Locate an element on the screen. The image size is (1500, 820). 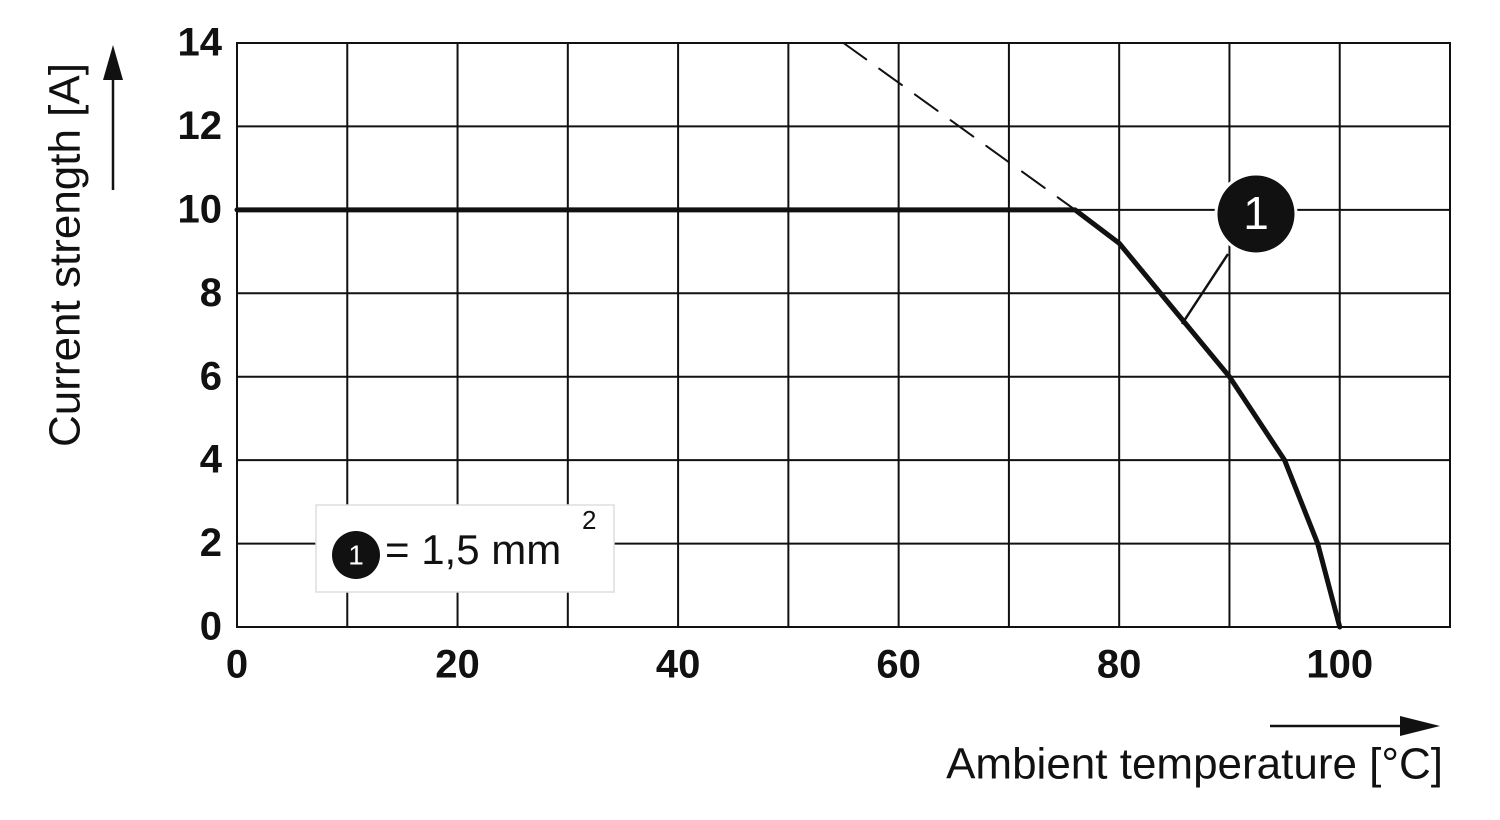
y-tick-label: 8 is located at coordinates (211, 293).